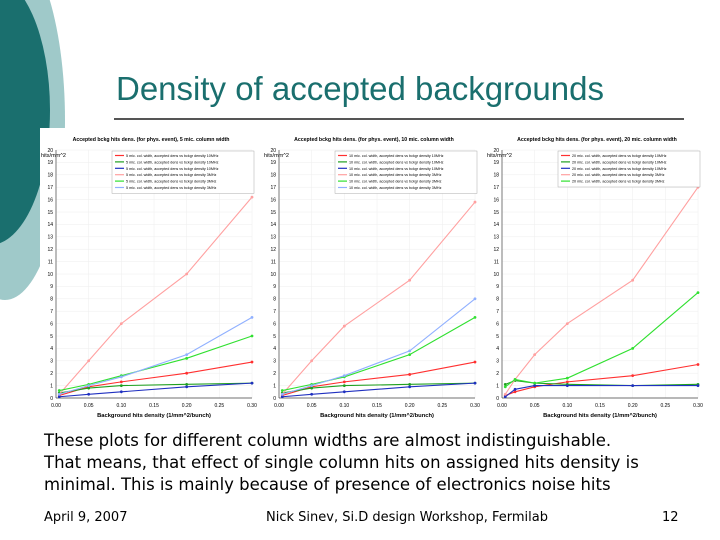 The height and width of the screenshot is (540, 720). What do you see at coordinates (496, 188) in the screenshot?
I see `y-tick-label: 17` at bounding box center [496, 188].